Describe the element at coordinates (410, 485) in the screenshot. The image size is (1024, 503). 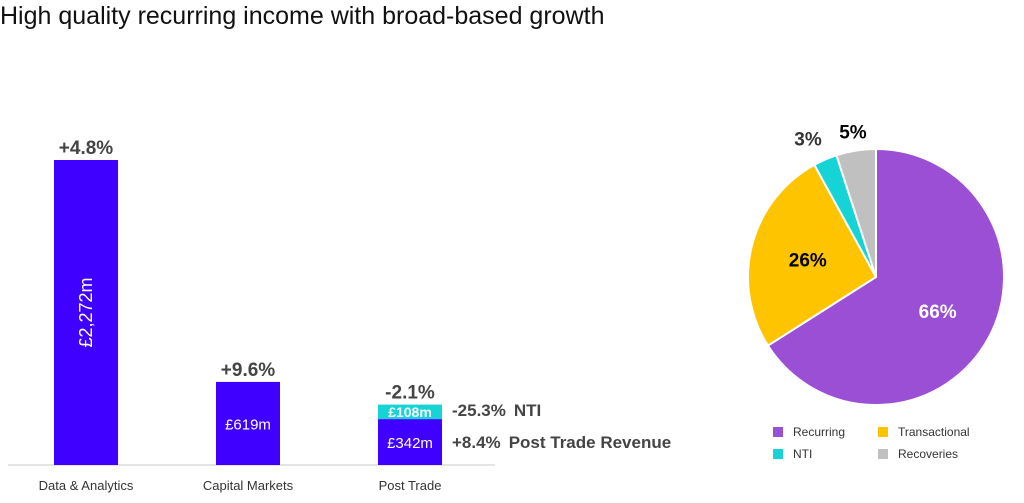
I see `x-tick-label: Post Trade` at that location.